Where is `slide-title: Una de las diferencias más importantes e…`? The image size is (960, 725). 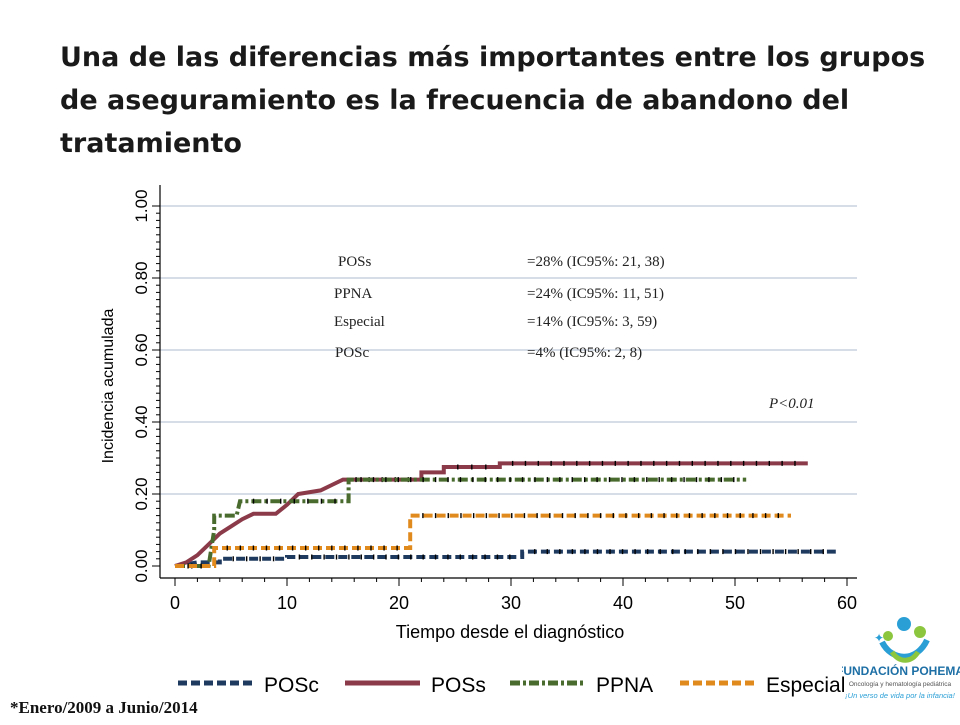
slide-title: Una de las diferencias más importantes e… is located at coordinates (493, 100).